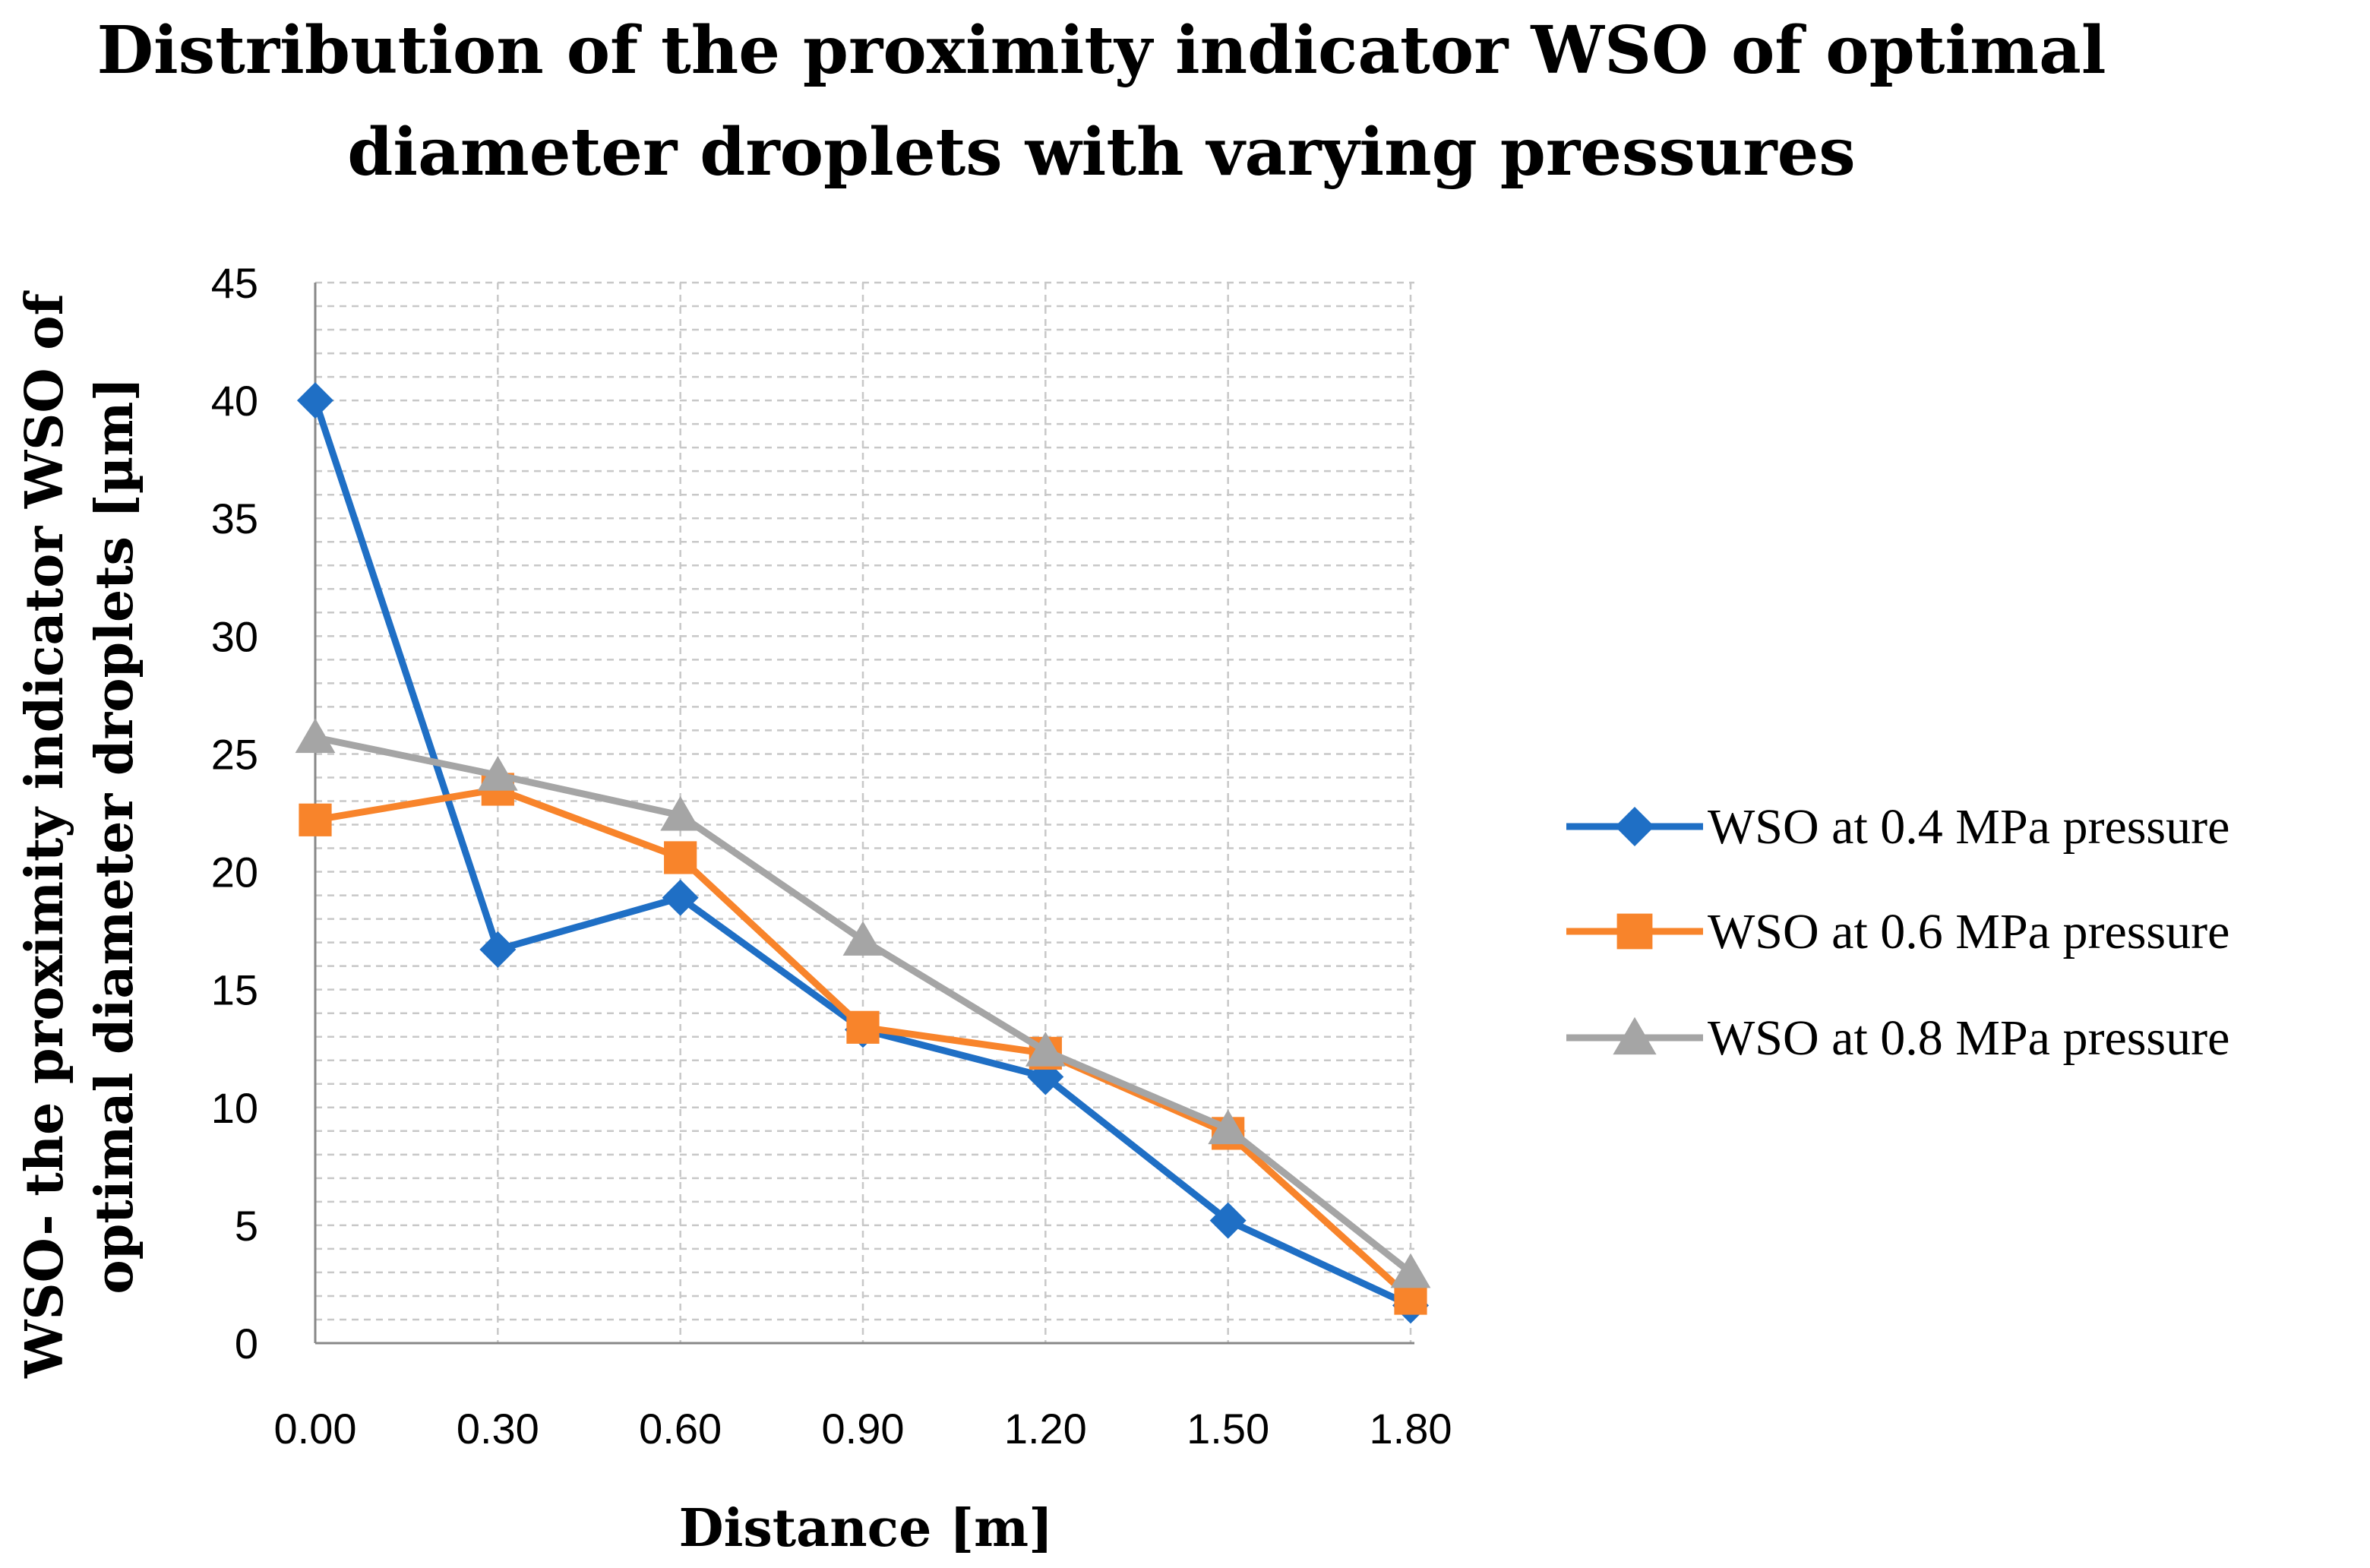  Describe the element at coordinates (315, 1429) in the screenshot. I see `x-tick-label: 0.00` at that location.